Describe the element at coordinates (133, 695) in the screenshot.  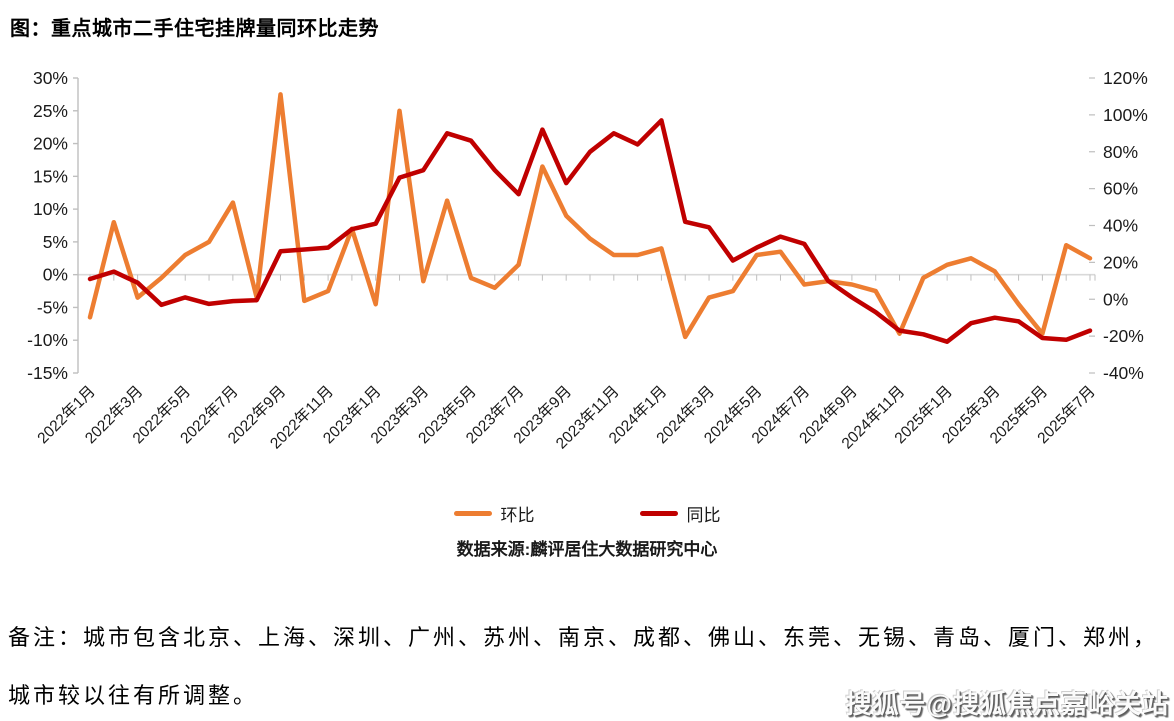
I see `note-line-2: 城市较以往有所调整。` at that location.